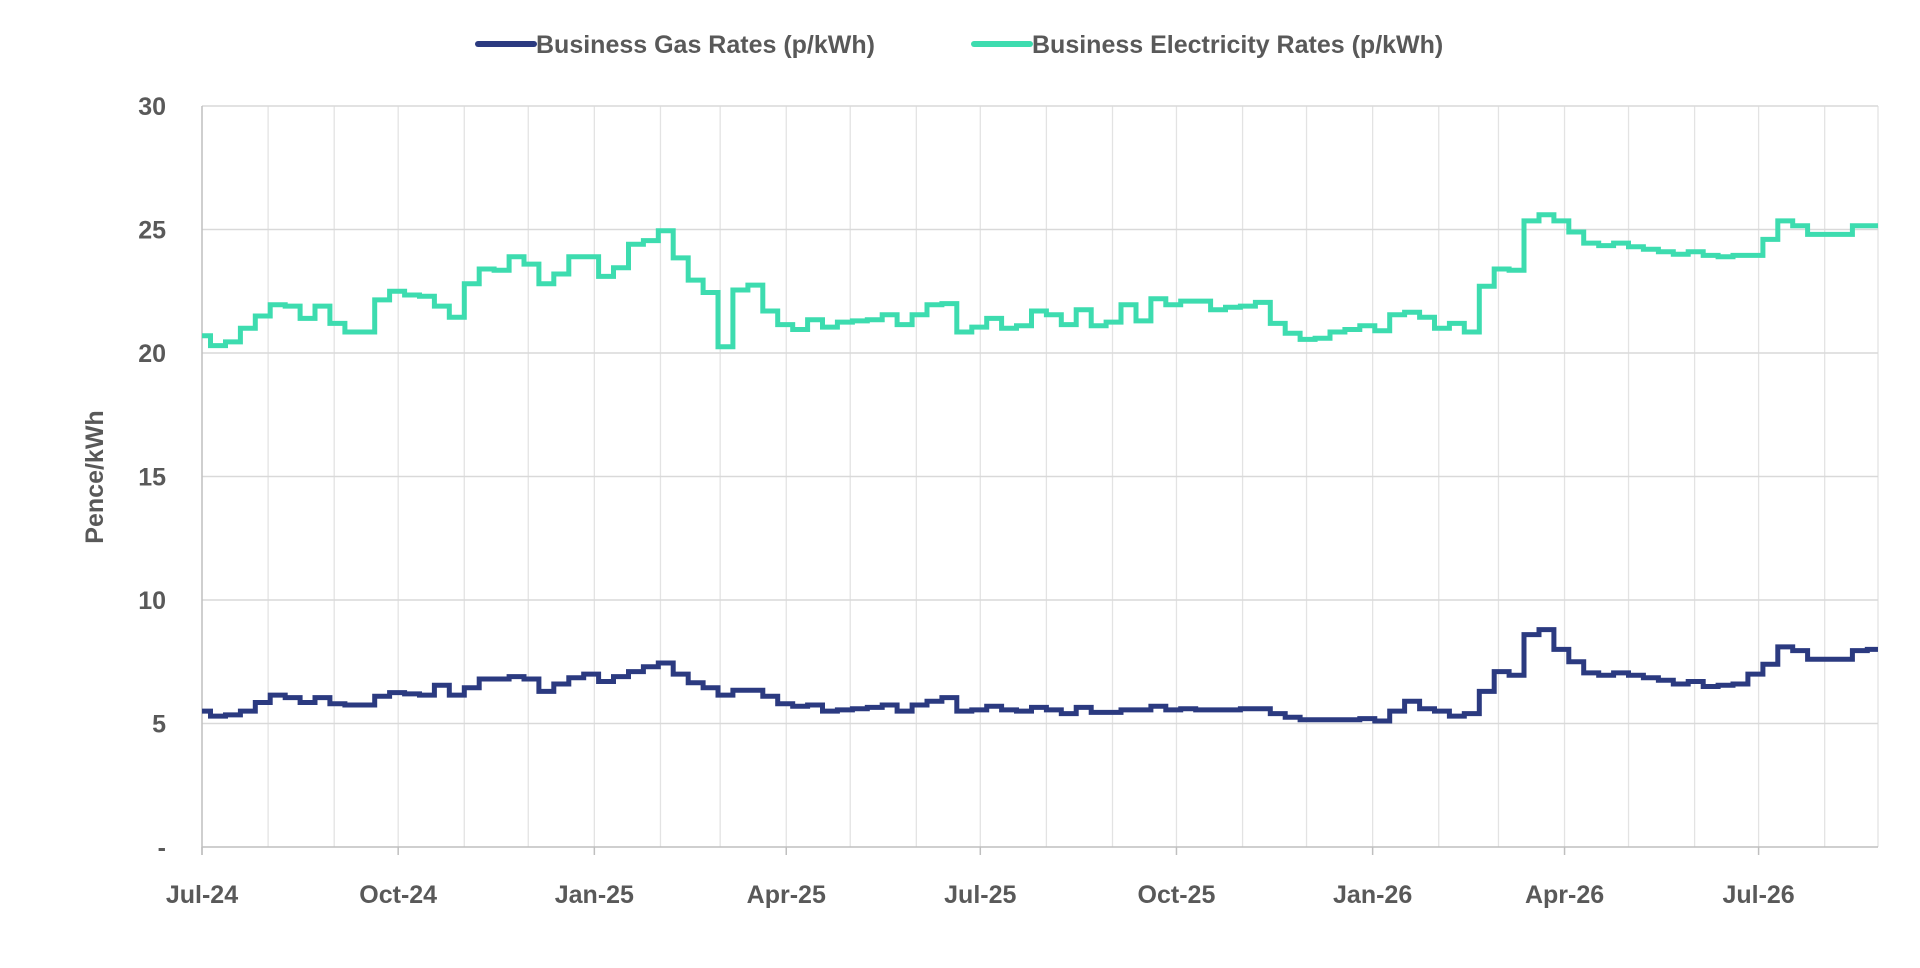 Image resolution: width=1920 pixels, height=968 pixels. I want to click on series-line-gas, so click(1040, 675).